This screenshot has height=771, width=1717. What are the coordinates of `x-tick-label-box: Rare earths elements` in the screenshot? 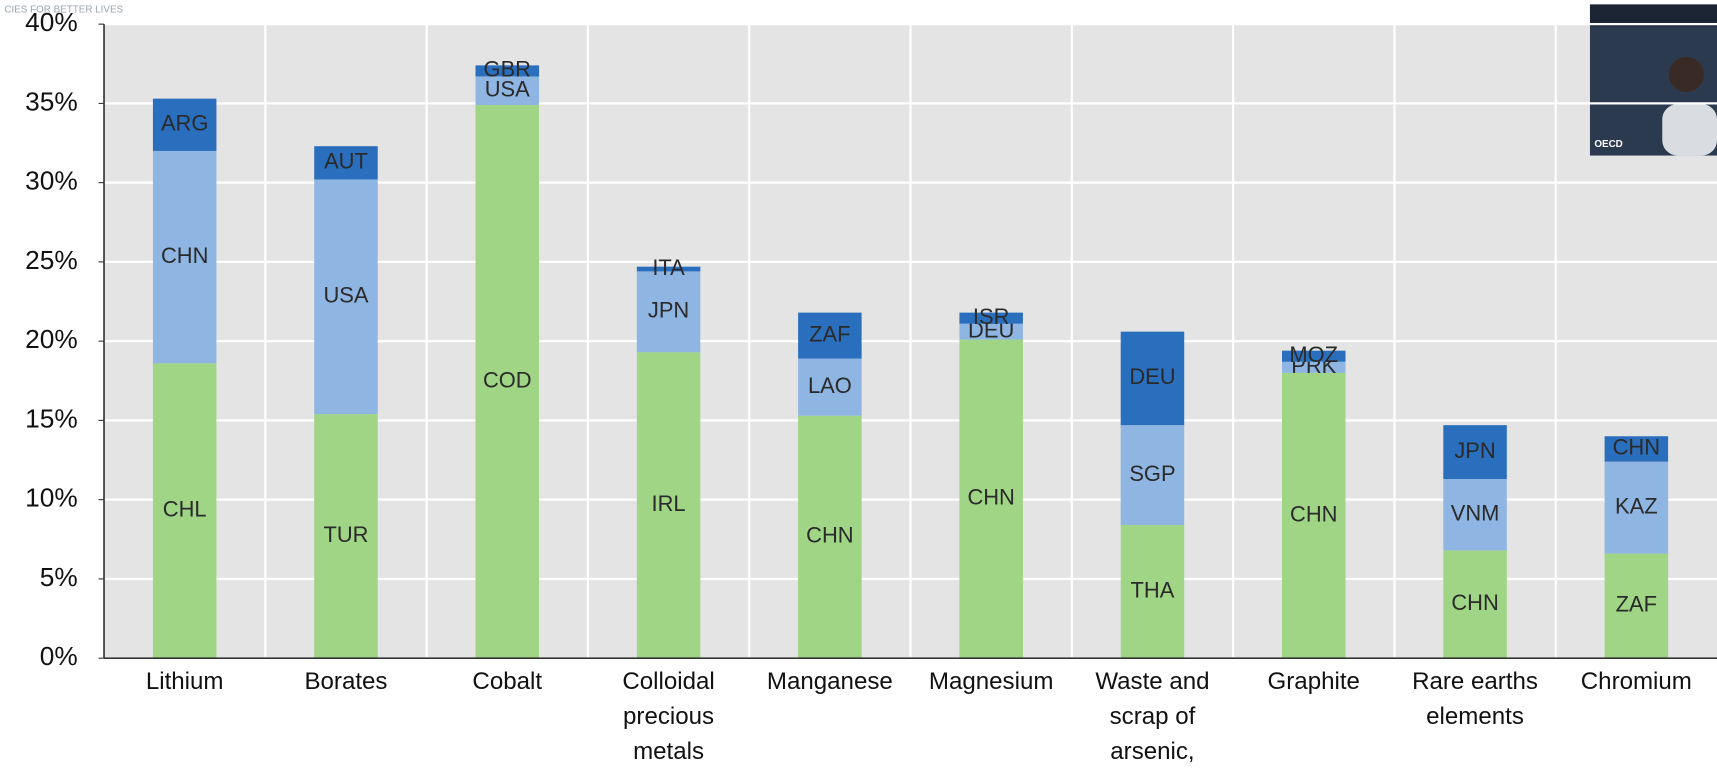 It's located at (1475, 698).